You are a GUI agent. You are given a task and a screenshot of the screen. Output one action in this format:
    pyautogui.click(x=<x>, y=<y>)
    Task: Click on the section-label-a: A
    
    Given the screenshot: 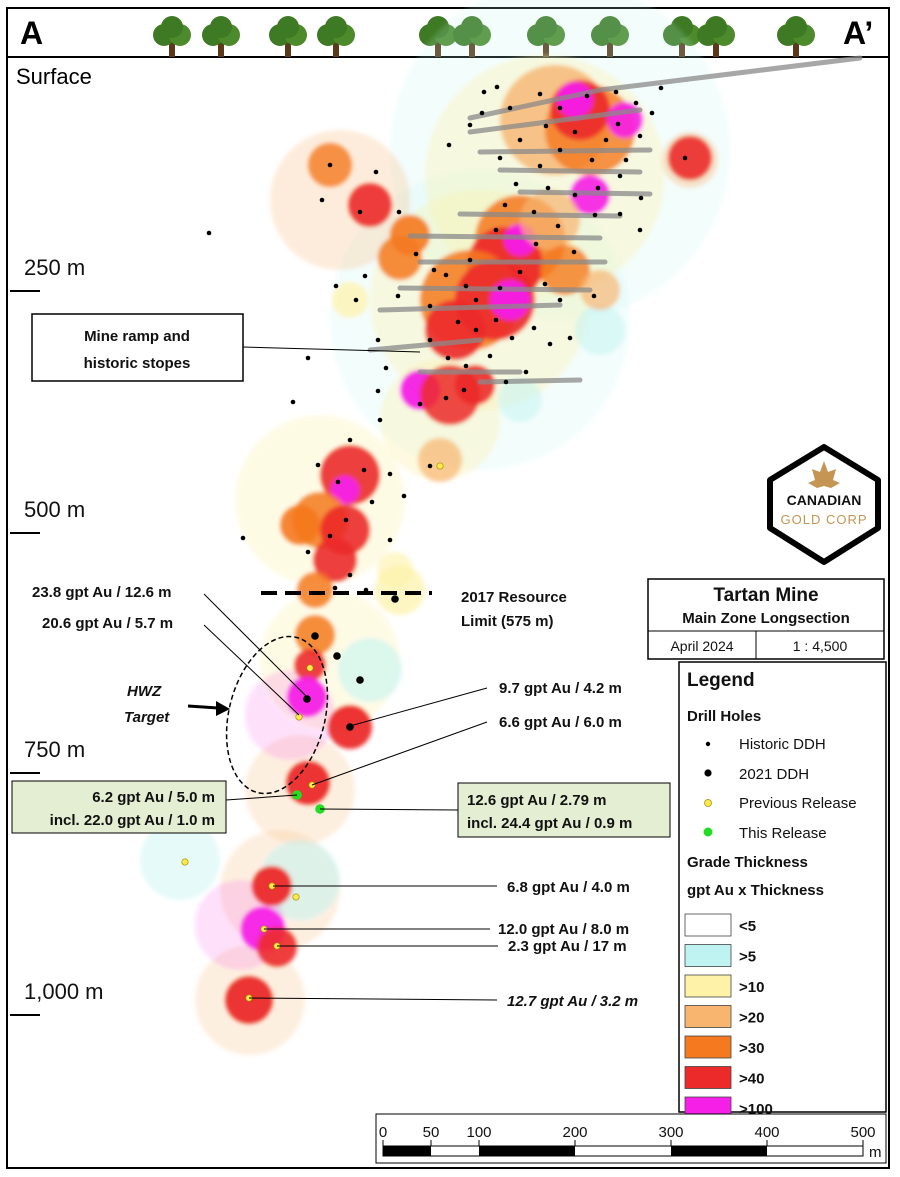 What is the action you would take?
    pyautogui.click(x=31, y=33)
    